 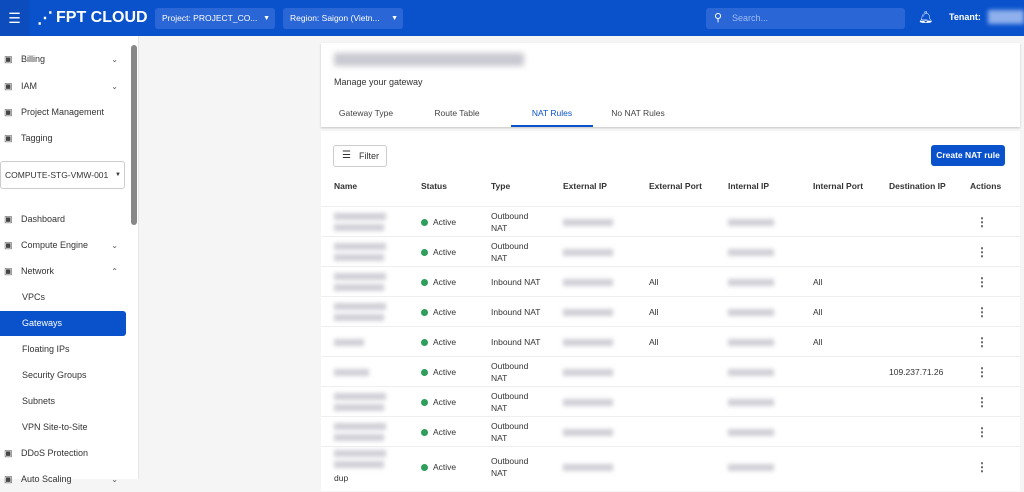 I want to click on caret-down-icon: ▼, so click(x=266, y=18).